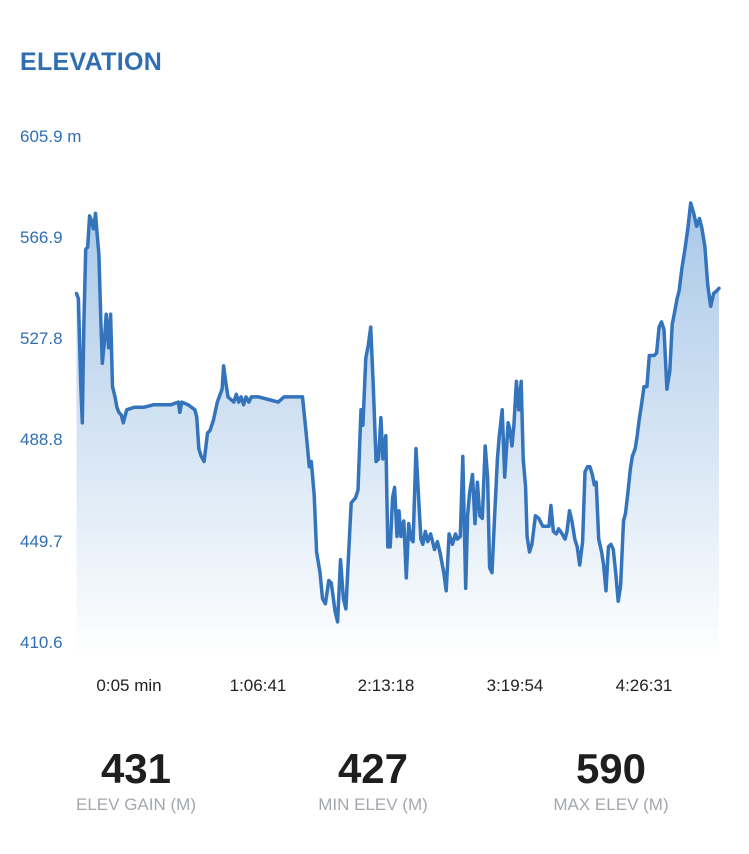  Describe the element at coordinates (515, 685) in the screenshot. I see `x-tick-label: 3:19:54` at that location.